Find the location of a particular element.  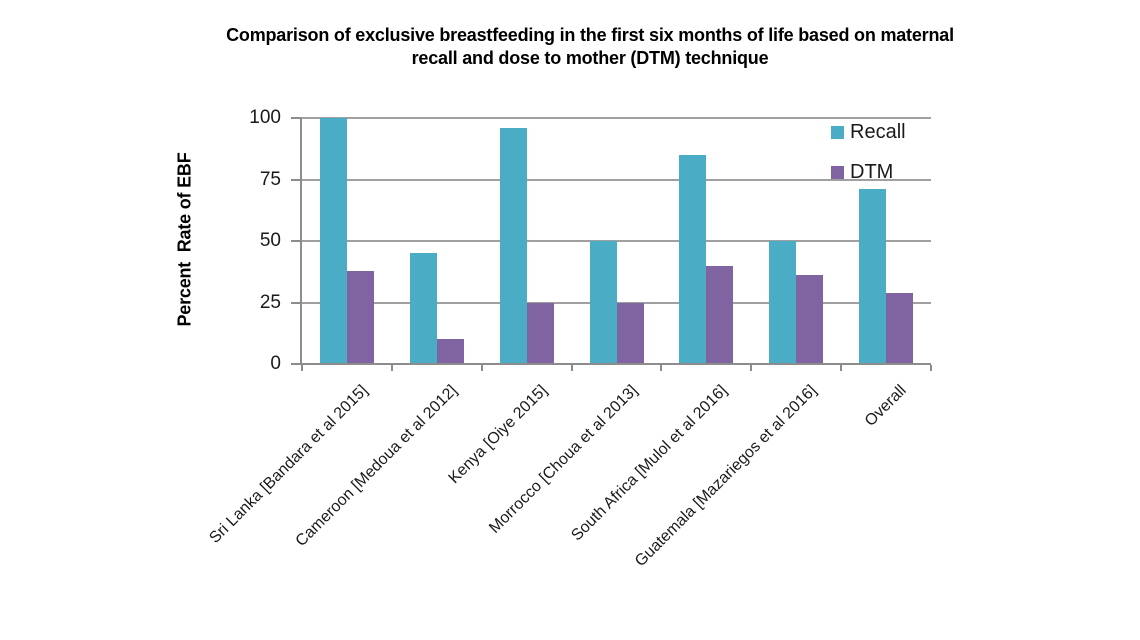

y-axis-line is located at coordinates (301, 241).